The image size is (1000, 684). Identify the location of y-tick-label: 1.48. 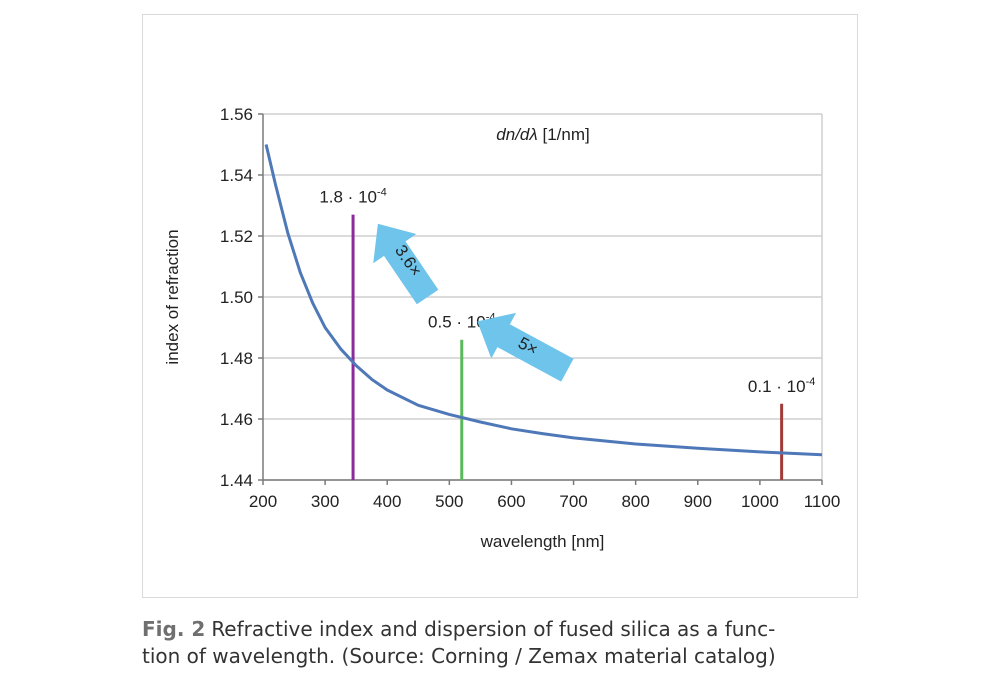
(236, 358).